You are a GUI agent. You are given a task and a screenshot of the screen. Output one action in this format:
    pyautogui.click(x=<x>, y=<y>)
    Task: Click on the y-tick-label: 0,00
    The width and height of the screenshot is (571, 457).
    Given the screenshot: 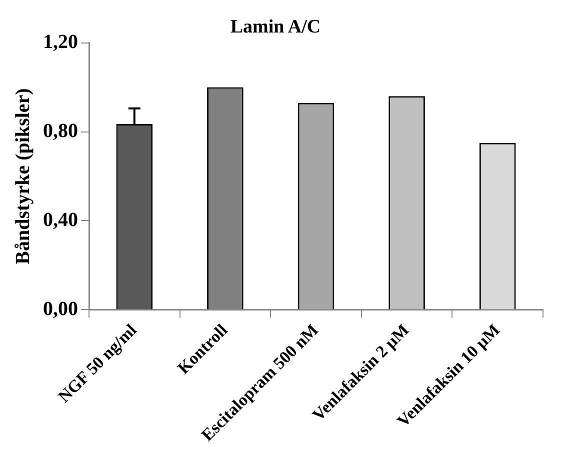 What is the action you would take?
    pyautogui.click(x=60, y=309)
    